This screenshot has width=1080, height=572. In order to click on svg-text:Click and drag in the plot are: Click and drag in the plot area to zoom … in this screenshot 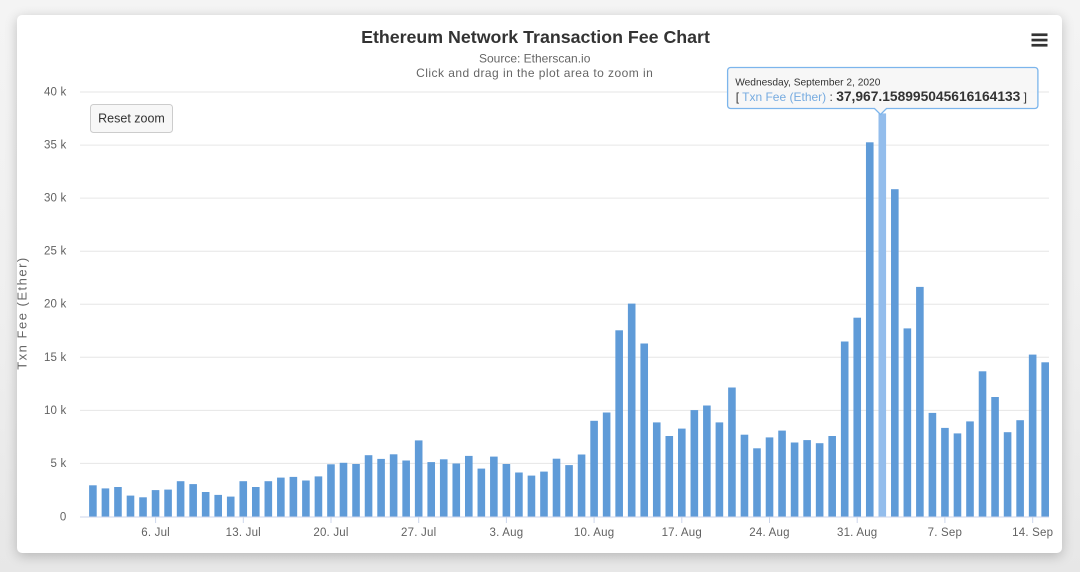, I will do `click(534, 73)`.